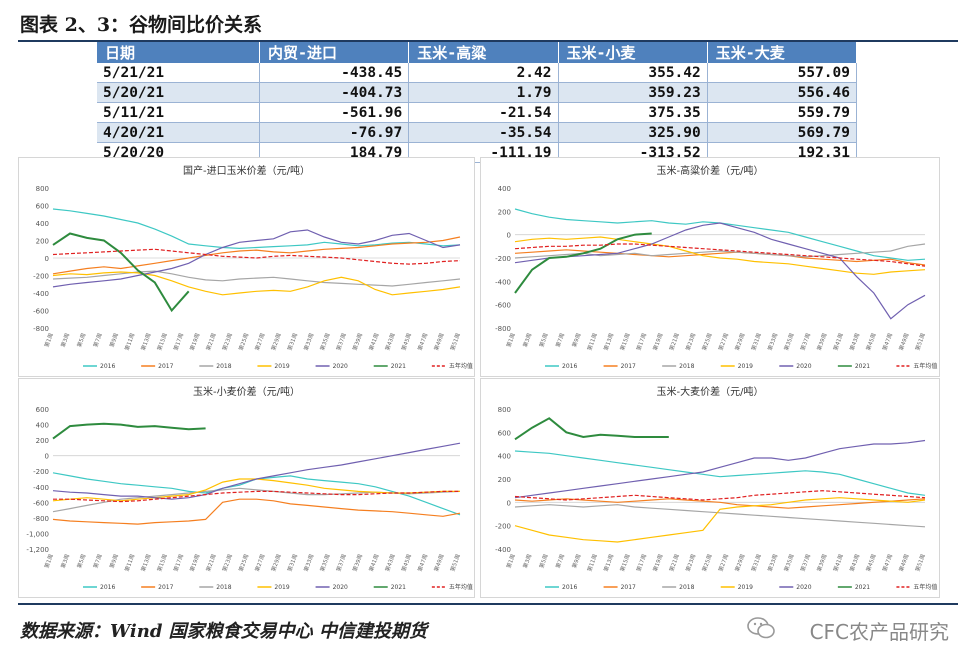 The width and height of the screenshot is (975, 667). What do you see at coordinates (223, 631) in the screenshot?
I see `source-note: 数据来源：Wind 国家粮食交易中心 中信建投期货` at bounding box center [223, 631].